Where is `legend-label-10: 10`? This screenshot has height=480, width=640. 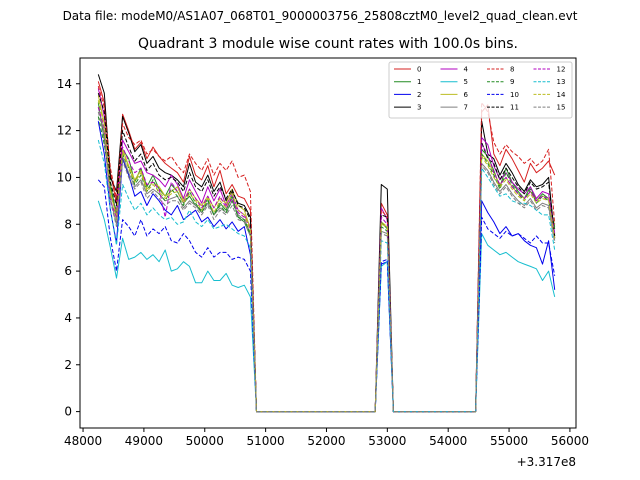
legend-label-10: 10 is located at coordinates (514, 95).